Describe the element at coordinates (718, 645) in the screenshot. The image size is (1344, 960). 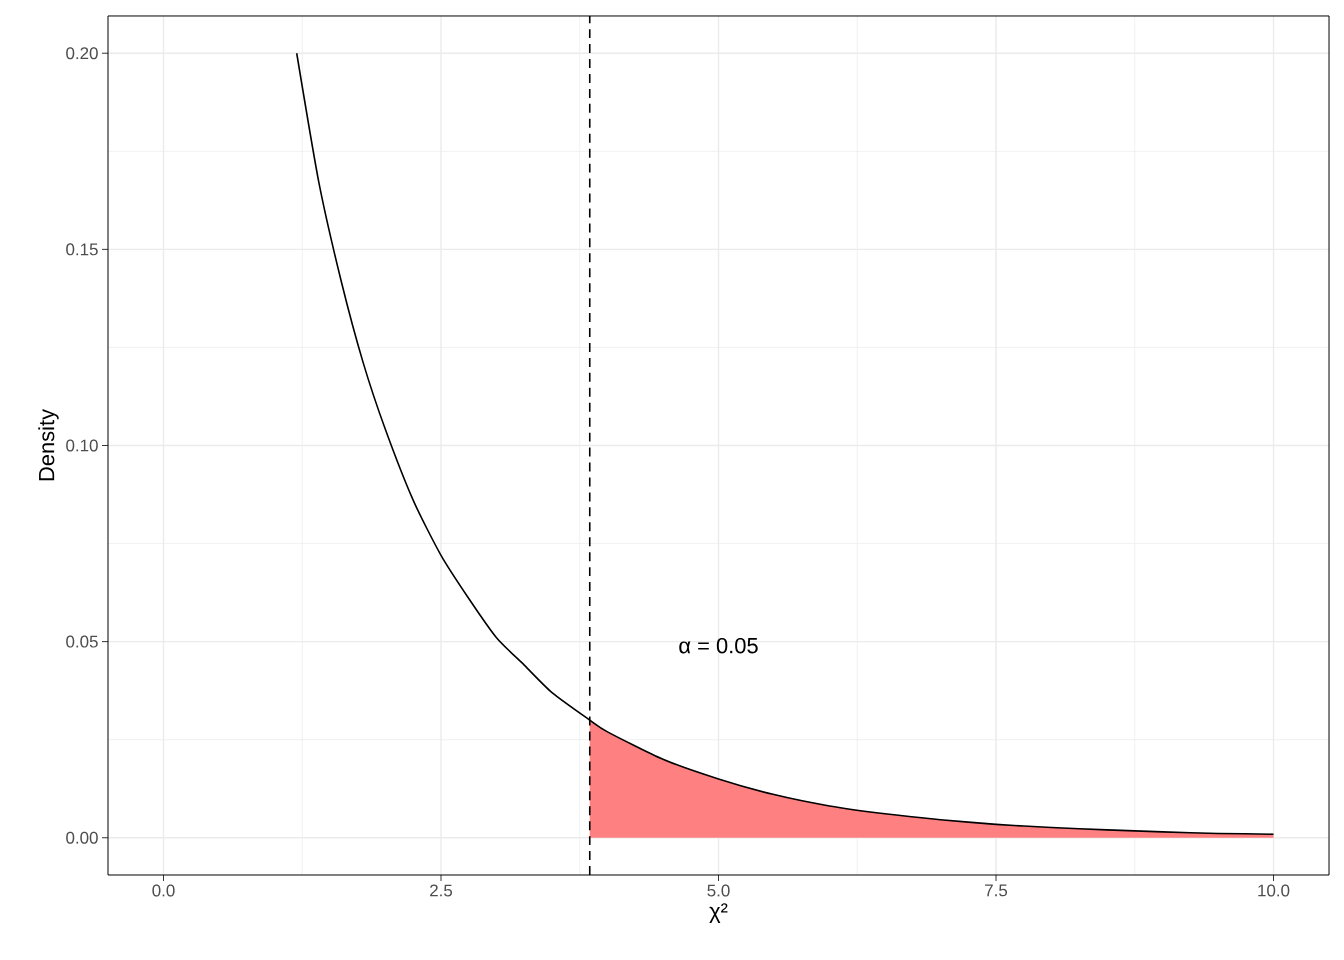
I see `annotation: α = 0.05` at that location.